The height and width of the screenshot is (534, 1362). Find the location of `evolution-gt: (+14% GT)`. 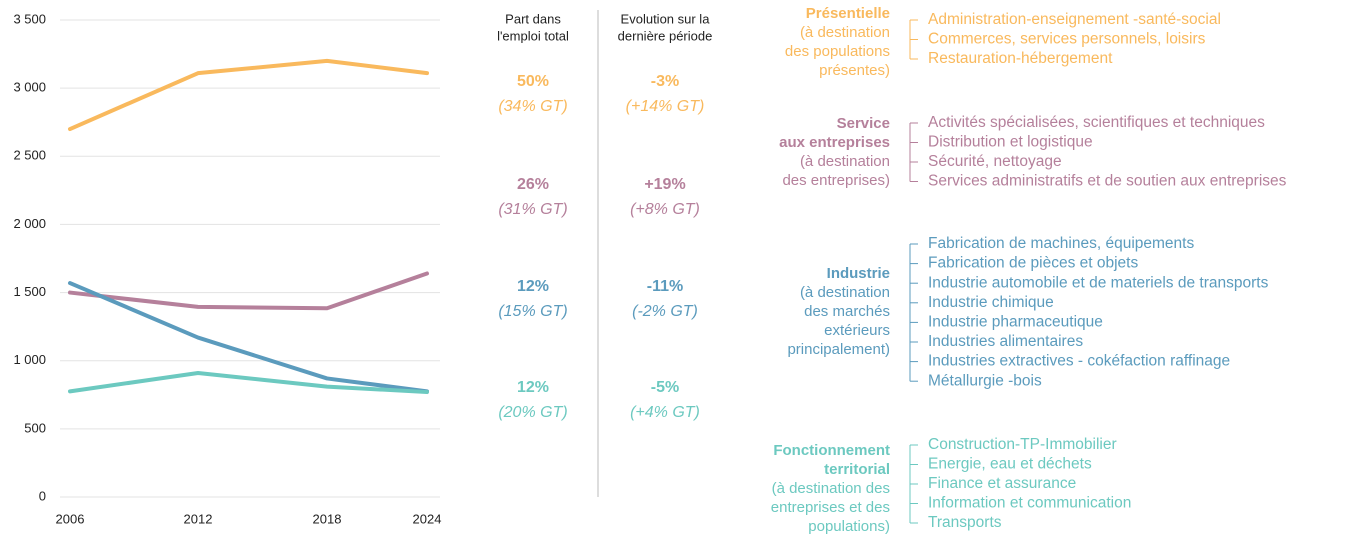

evolution-gt: (+14% GT) is located at coordinates (665, 106).